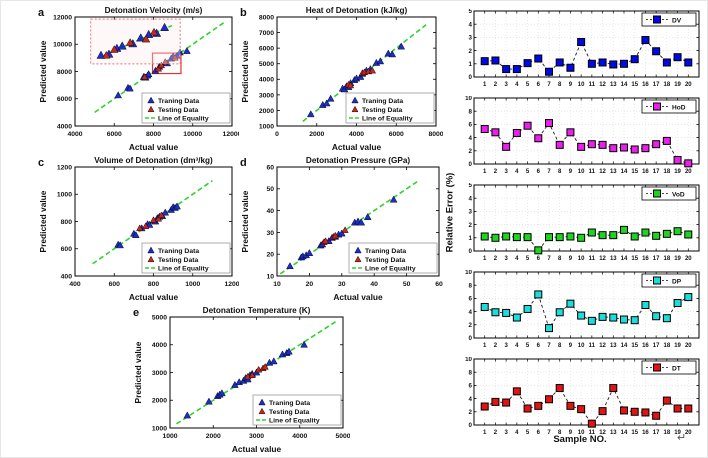  I want to click on svg-text: 16, so click(645, 259).